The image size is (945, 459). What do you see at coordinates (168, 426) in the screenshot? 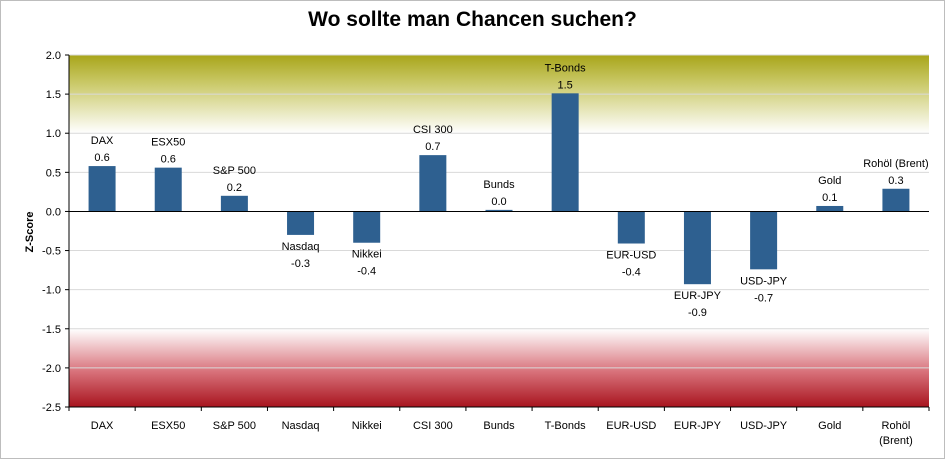
I see `x-tick-label: ESX50` at bounding box center [168, 426].